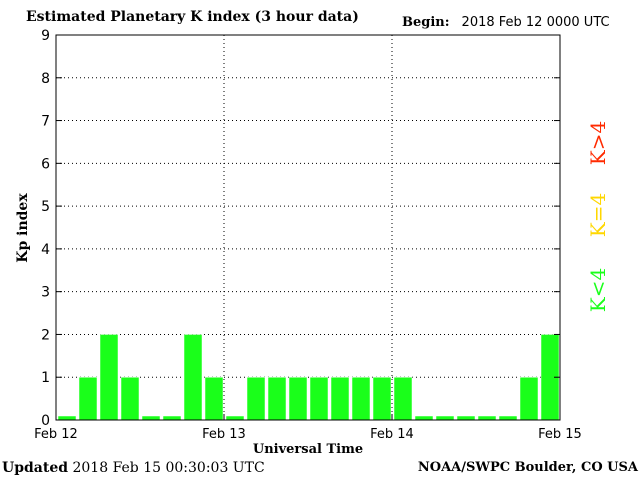 This screenshot has height=480, width=640. Describe the element at coordinates (45, 207) in the screenshot. I see `y-tick-label: 5` at that location.